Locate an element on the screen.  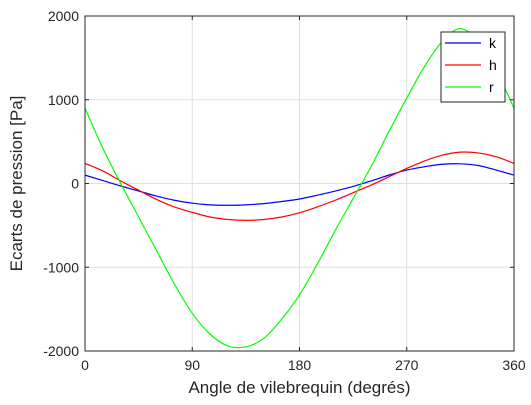
y-axis-label: Ecarts de pression [Pa] is located at coordinates (16, 184).